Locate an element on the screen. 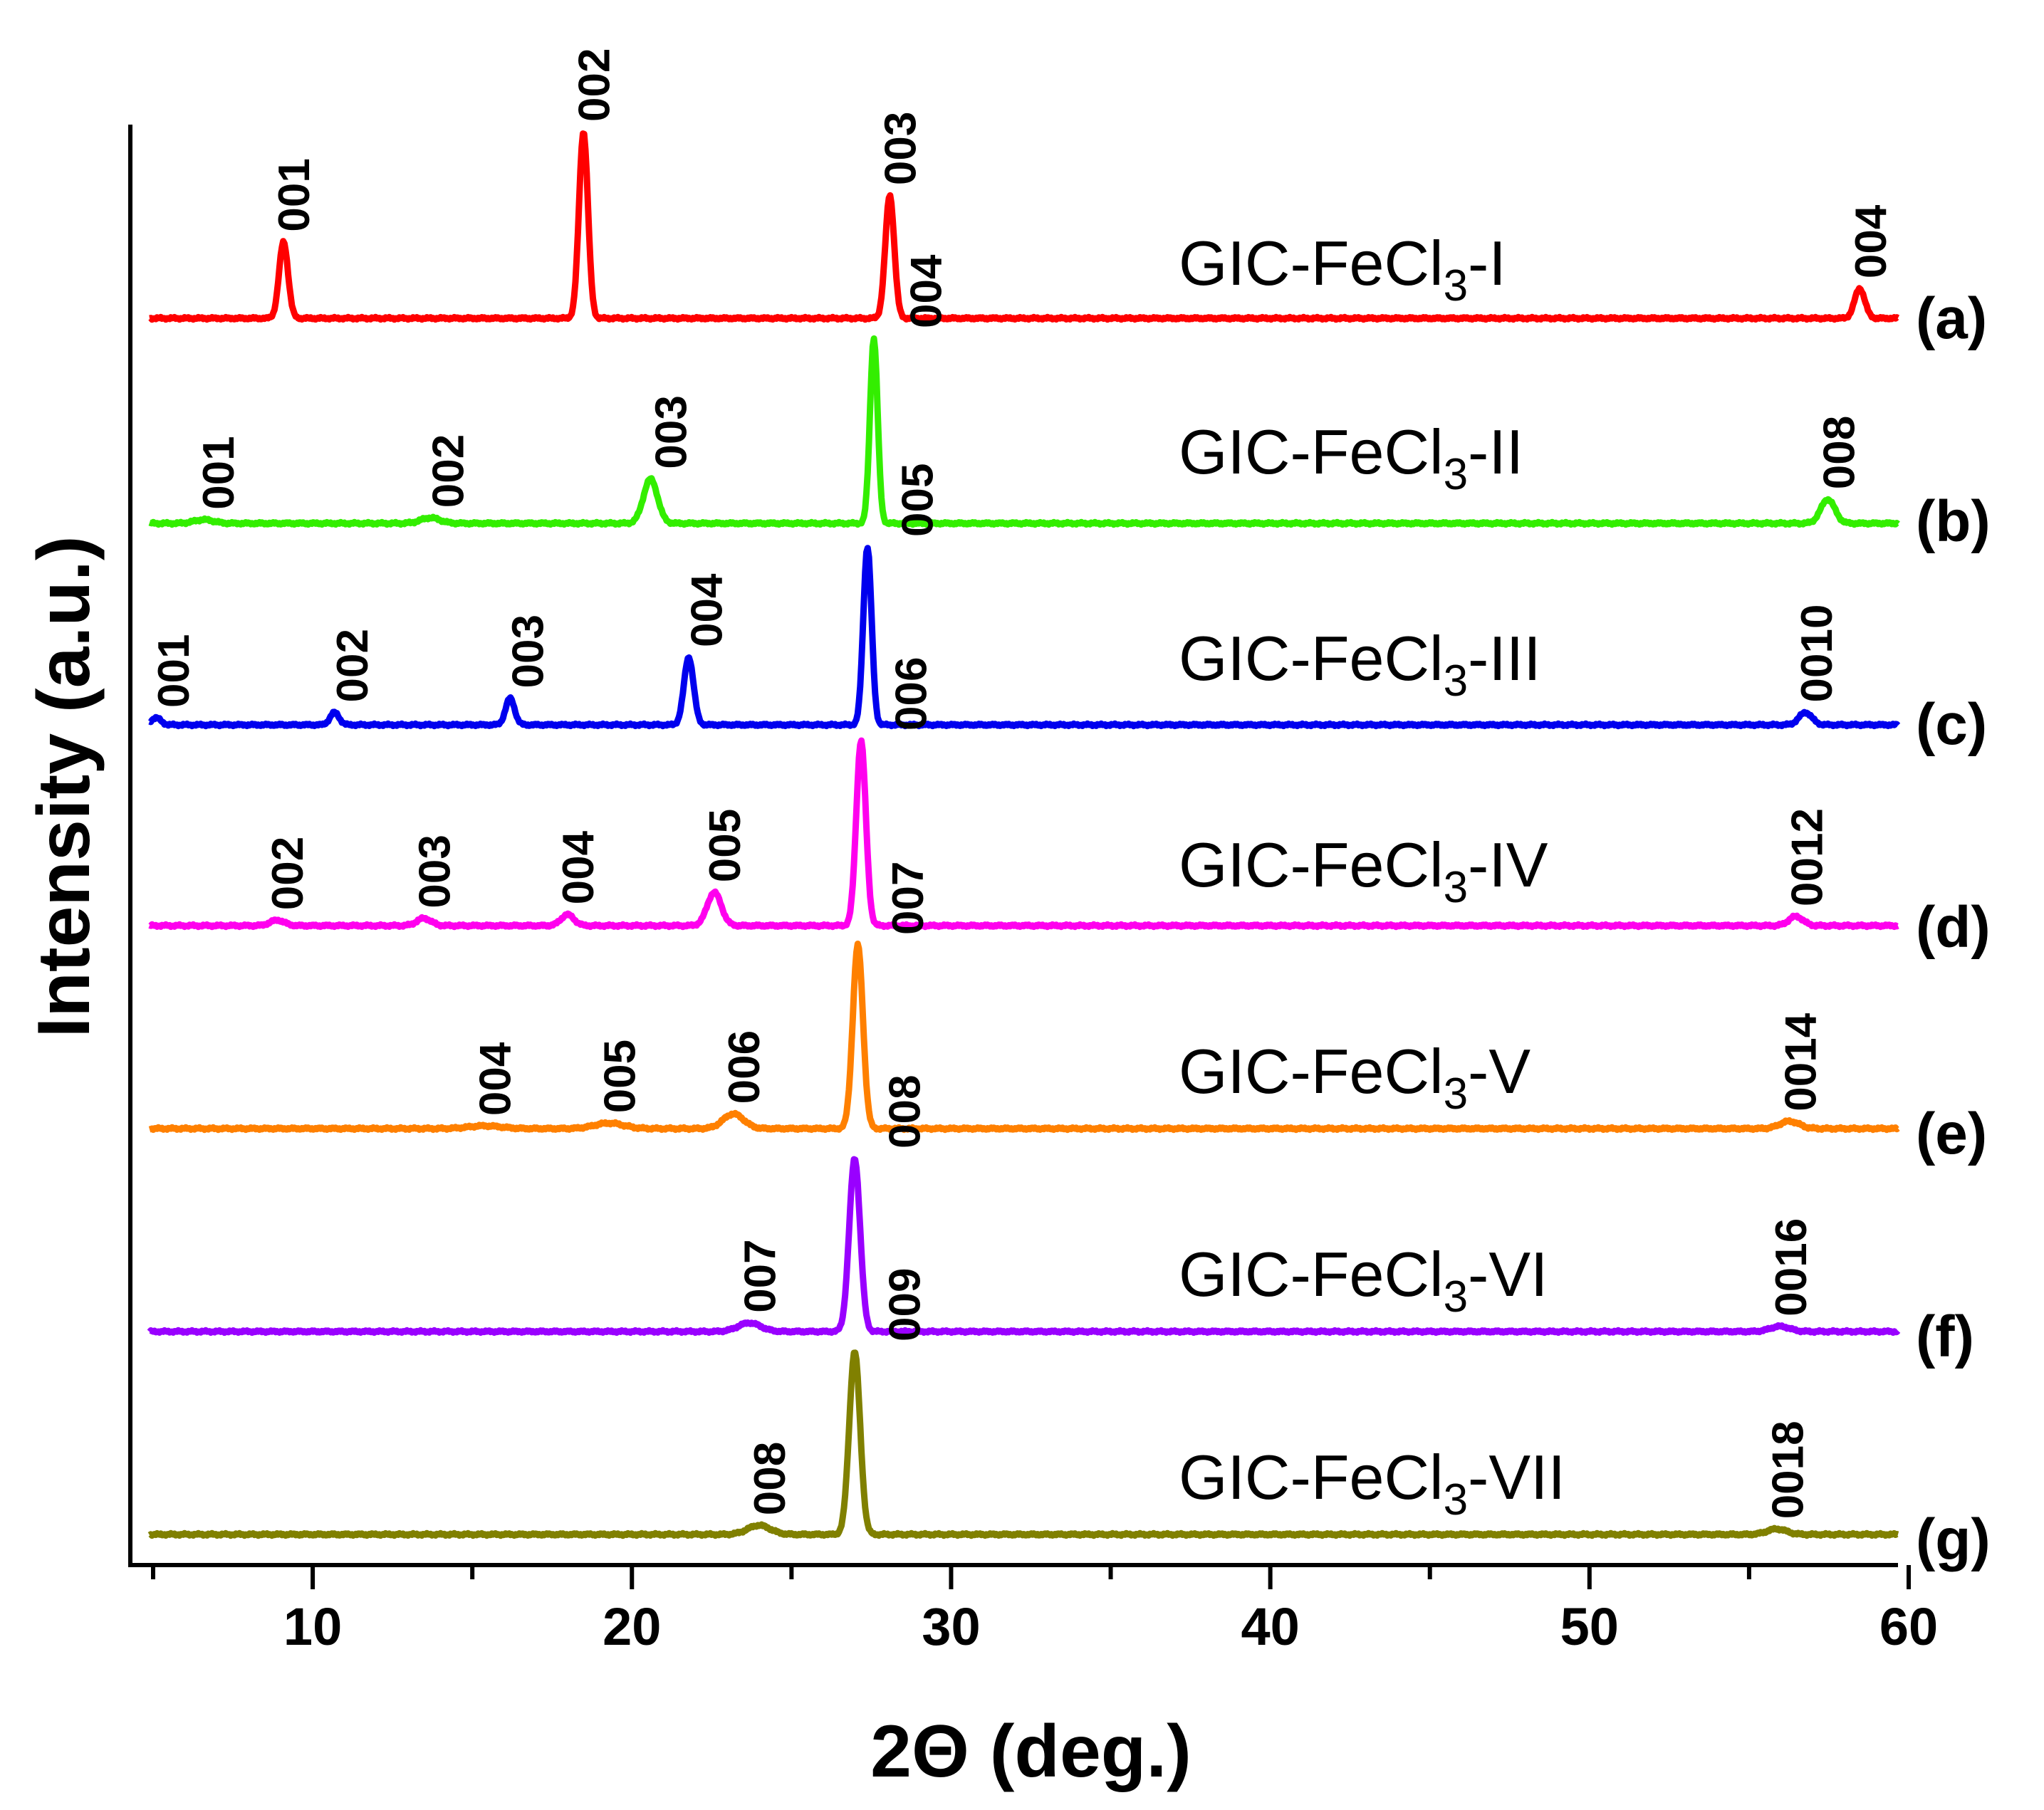  sample-name-c: GIC-FeCl3-III is located at coordinates (1360, 664).